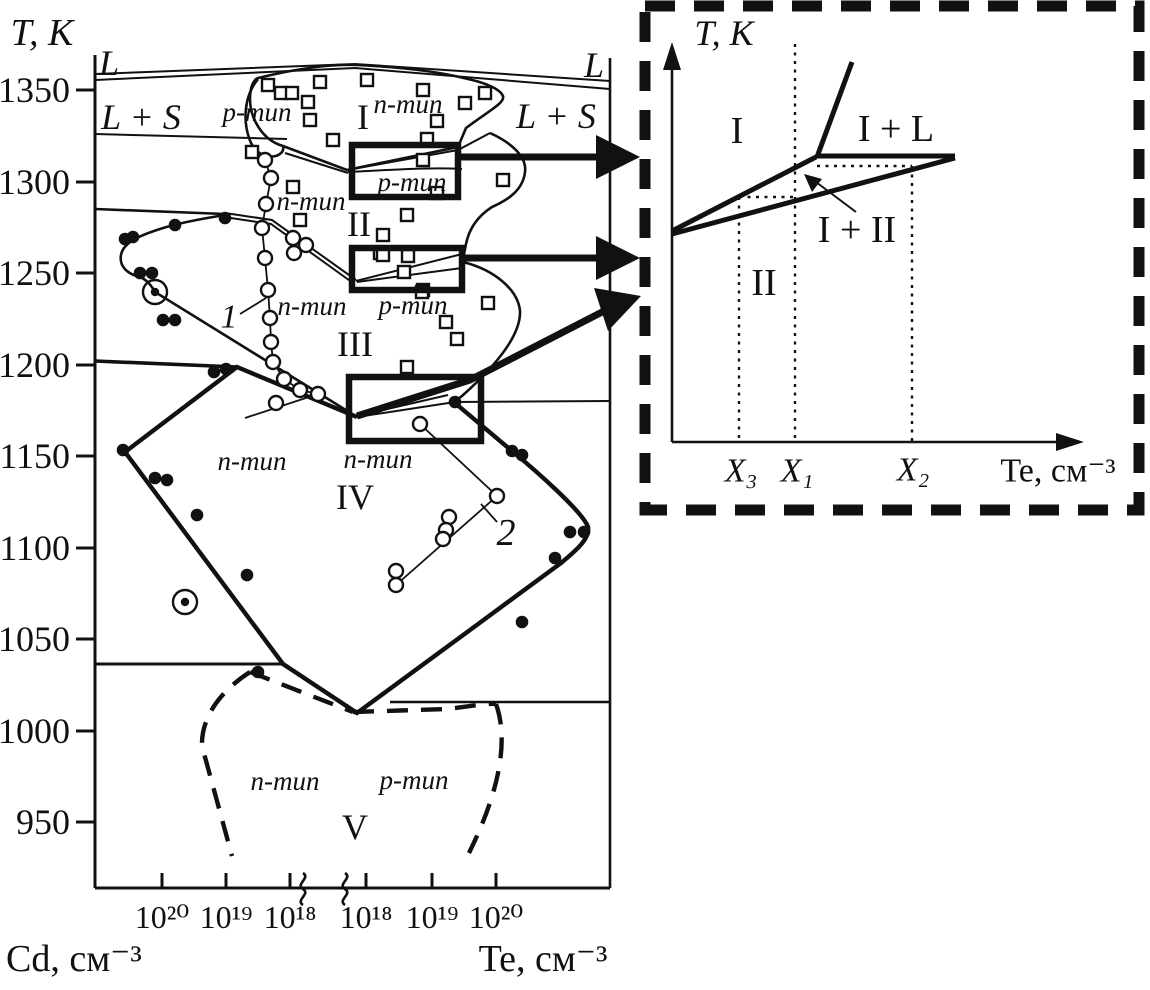 This screenshot has height=990, width=1150. What do you see at coordinates (1057, 471) in the screenshot?
I see `inset-x-axis-label: Te, см⁻³` at bounding box center [1057, 471].